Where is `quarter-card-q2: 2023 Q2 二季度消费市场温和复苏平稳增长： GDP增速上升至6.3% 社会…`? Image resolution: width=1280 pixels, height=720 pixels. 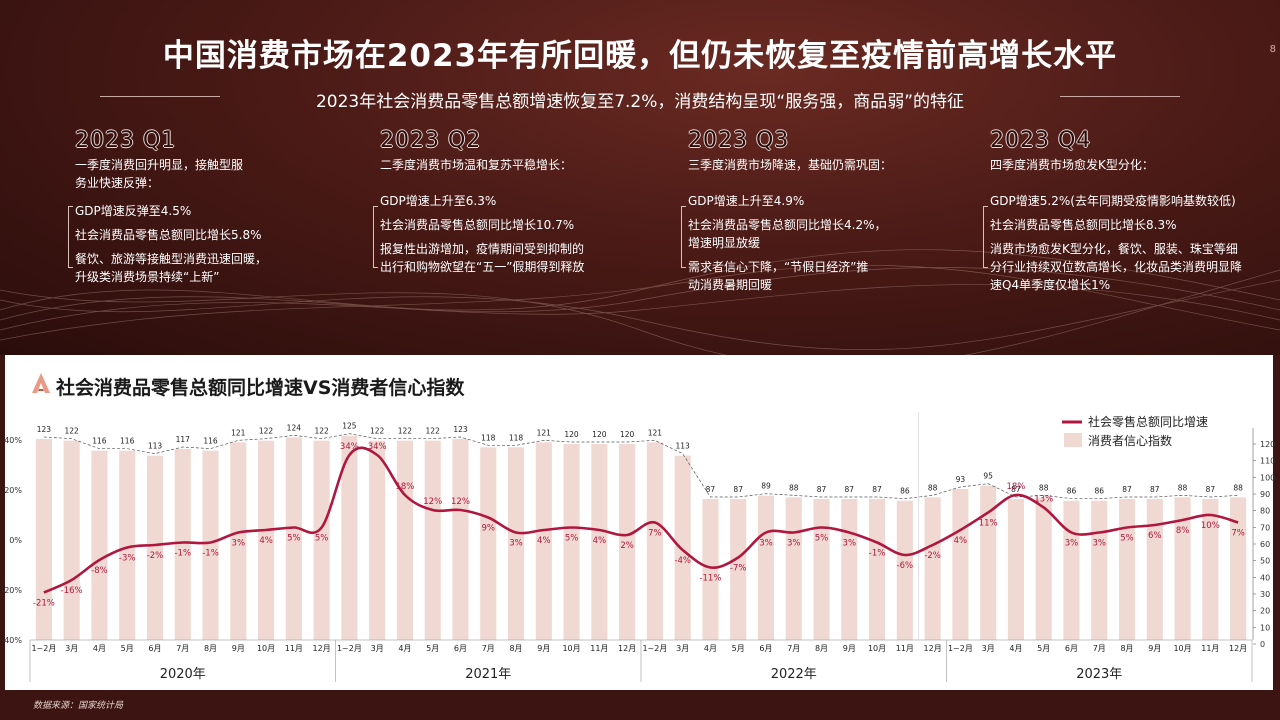
quarter-card-q2: 2023 Q2 二季度消费市场温和复苏平稳增长： GDP增速上升至6.3% 社会… is located at coordinates (516, 205).